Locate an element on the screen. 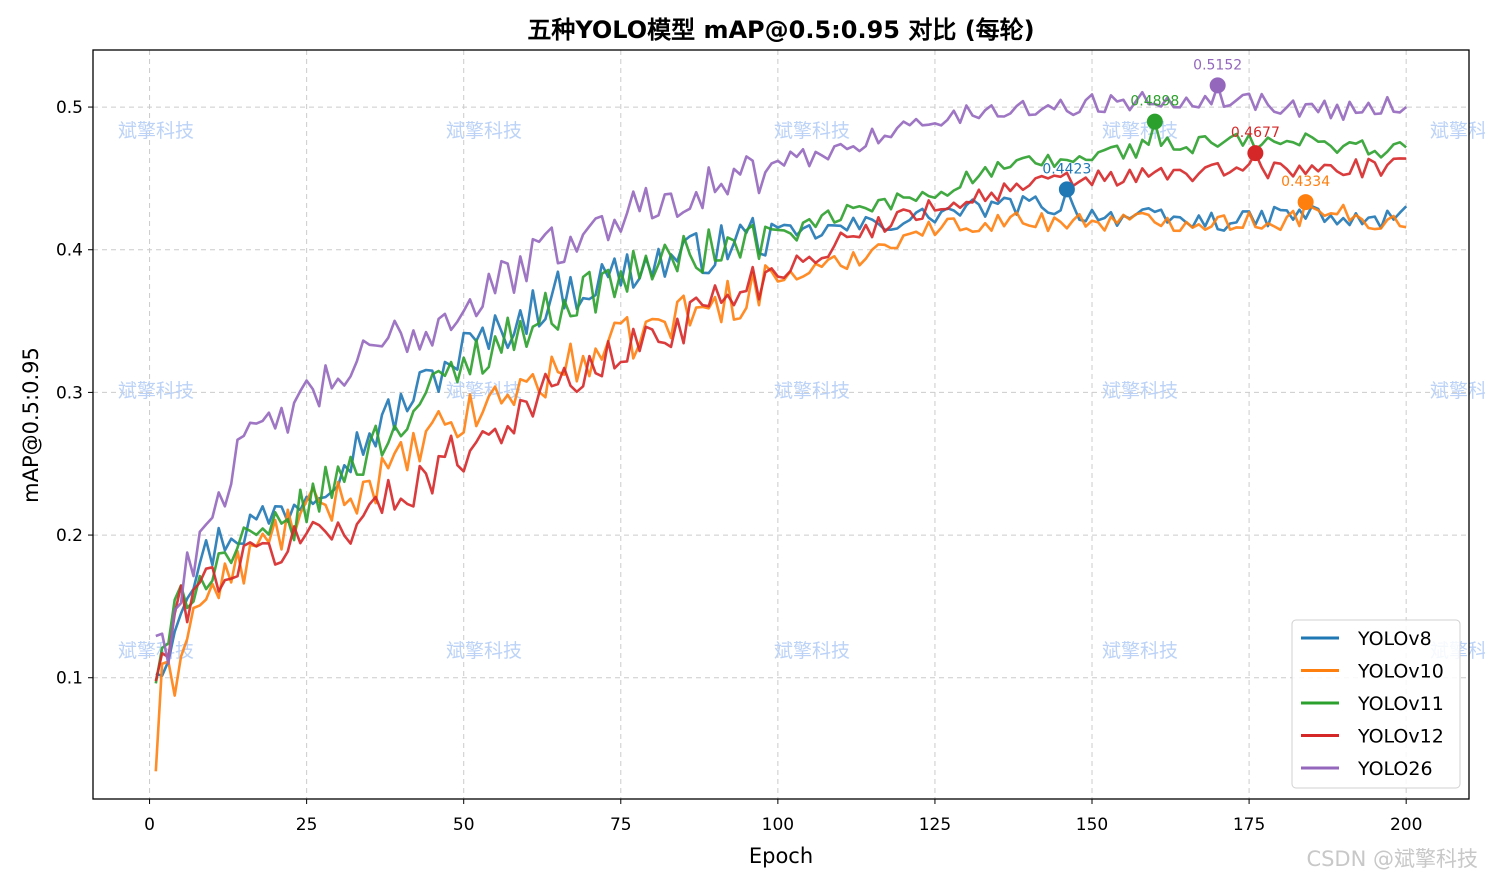 Image resolution: width=1485 pixels, height=885 pixels. csdn-credit: CSDN @斌擎科技 is located at coordinates (1392, 859).